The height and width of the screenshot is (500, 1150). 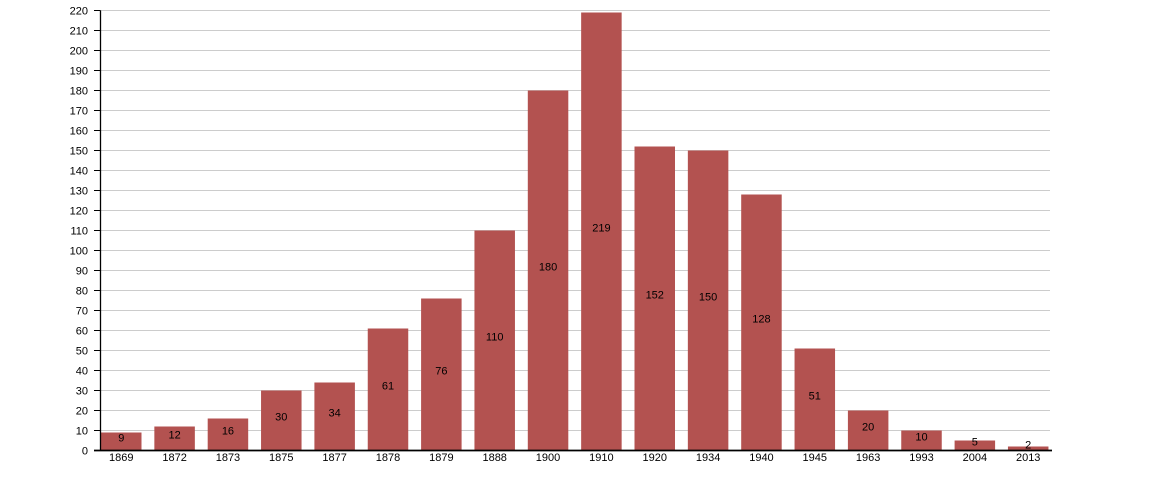 I want to click on svg-text: 76, so click(x=441, y=372).